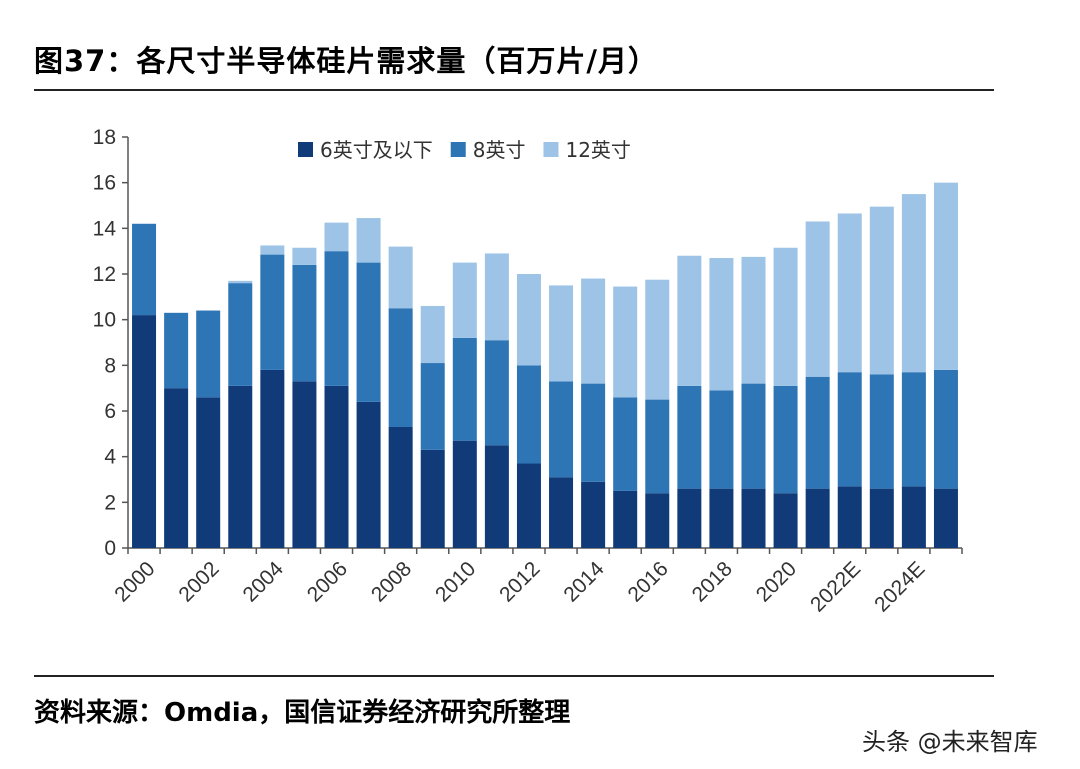  Describe the element at coordinates (110, 365) in the screenshot. I see `y-tick-label: 8` at that location.